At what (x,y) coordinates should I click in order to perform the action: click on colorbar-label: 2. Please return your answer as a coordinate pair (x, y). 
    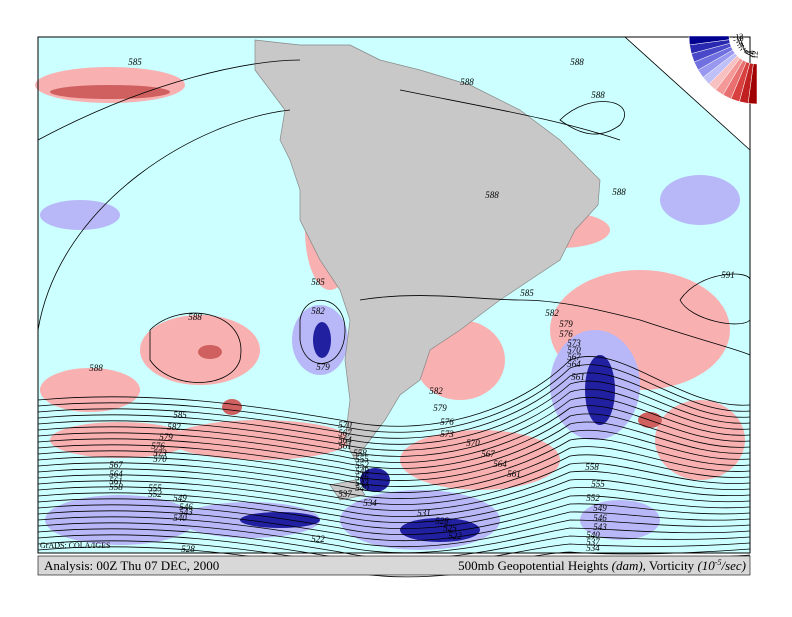
    Looking at the image, I should click on (743, 49).